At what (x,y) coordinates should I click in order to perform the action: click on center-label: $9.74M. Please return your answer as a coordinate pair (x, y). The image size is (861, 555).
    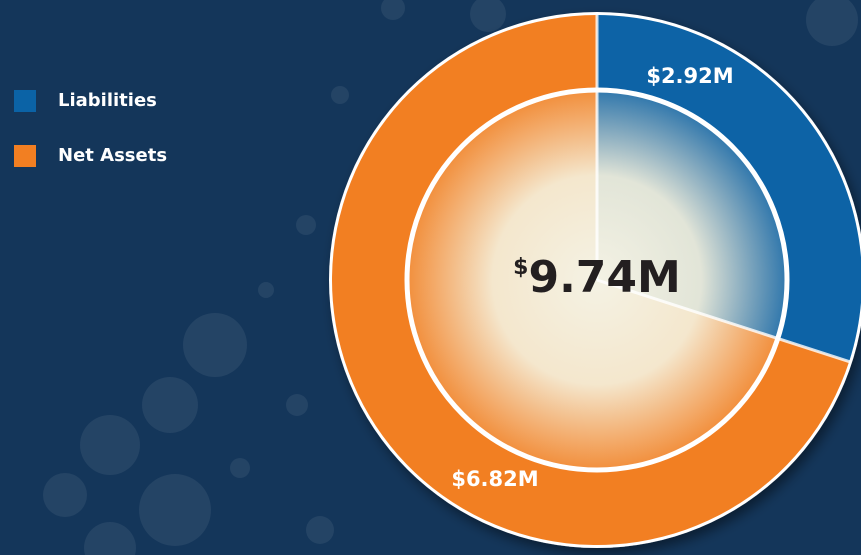
    Looking at the image, I should click on (597, 277).